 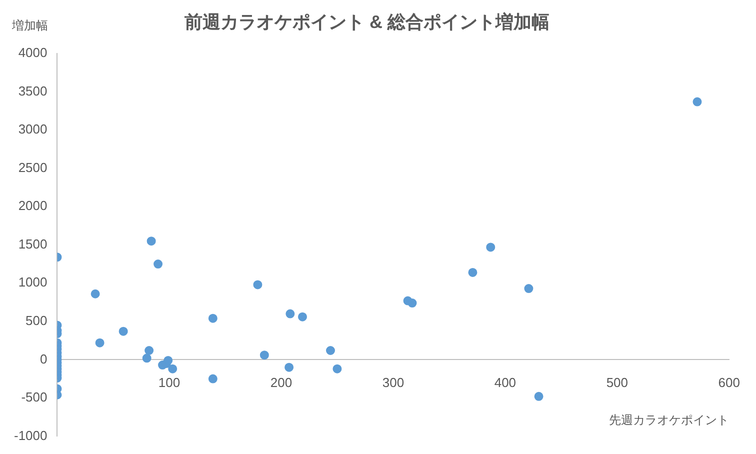 What do you see at coordinates (393, 382) in the screenshot?
I see `x-tick-label: 300` at bounding box center [393, 382].